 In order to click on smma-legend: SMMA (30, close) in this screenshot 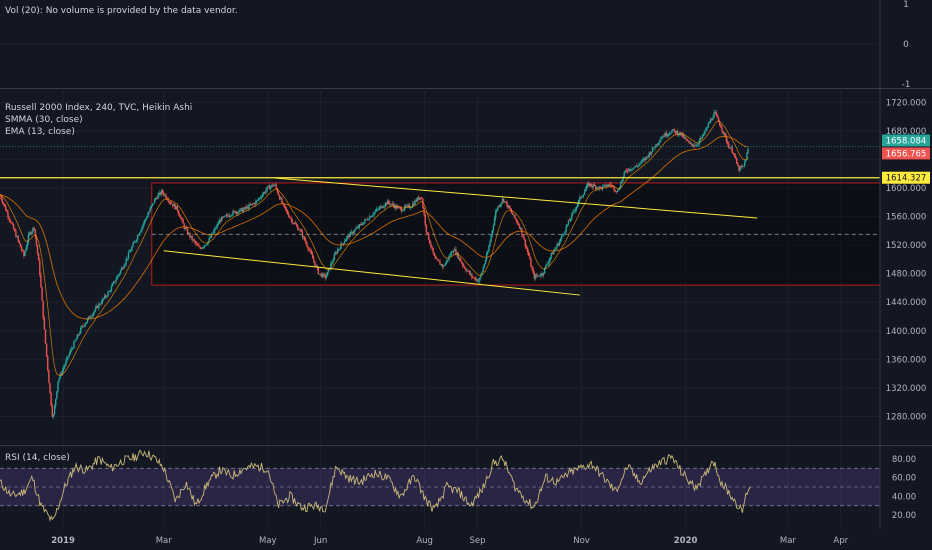, I will do `click(44, 120)`.